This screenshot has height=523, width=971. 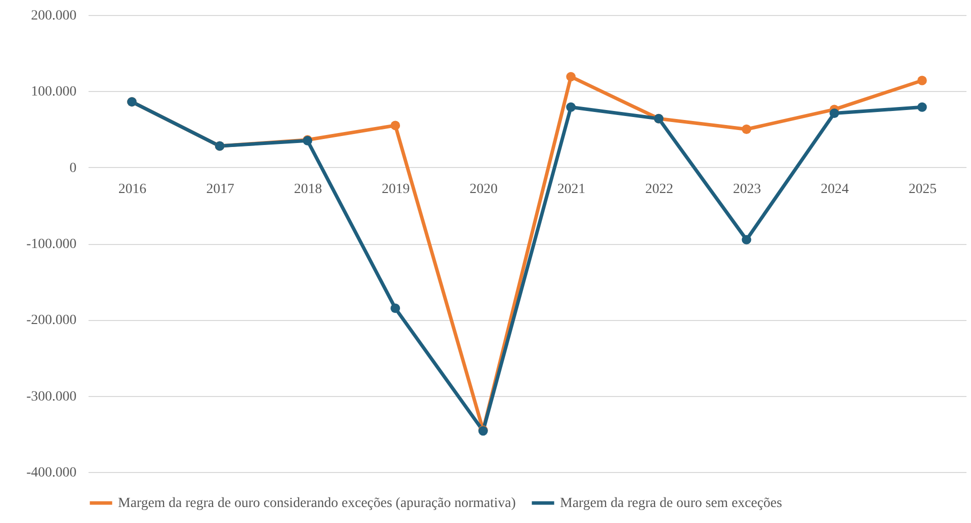 What do you see at coordinates (51, 320) in the screenshot?
I see `y-tick-label: -200.000` at bounding box center [51, 320].